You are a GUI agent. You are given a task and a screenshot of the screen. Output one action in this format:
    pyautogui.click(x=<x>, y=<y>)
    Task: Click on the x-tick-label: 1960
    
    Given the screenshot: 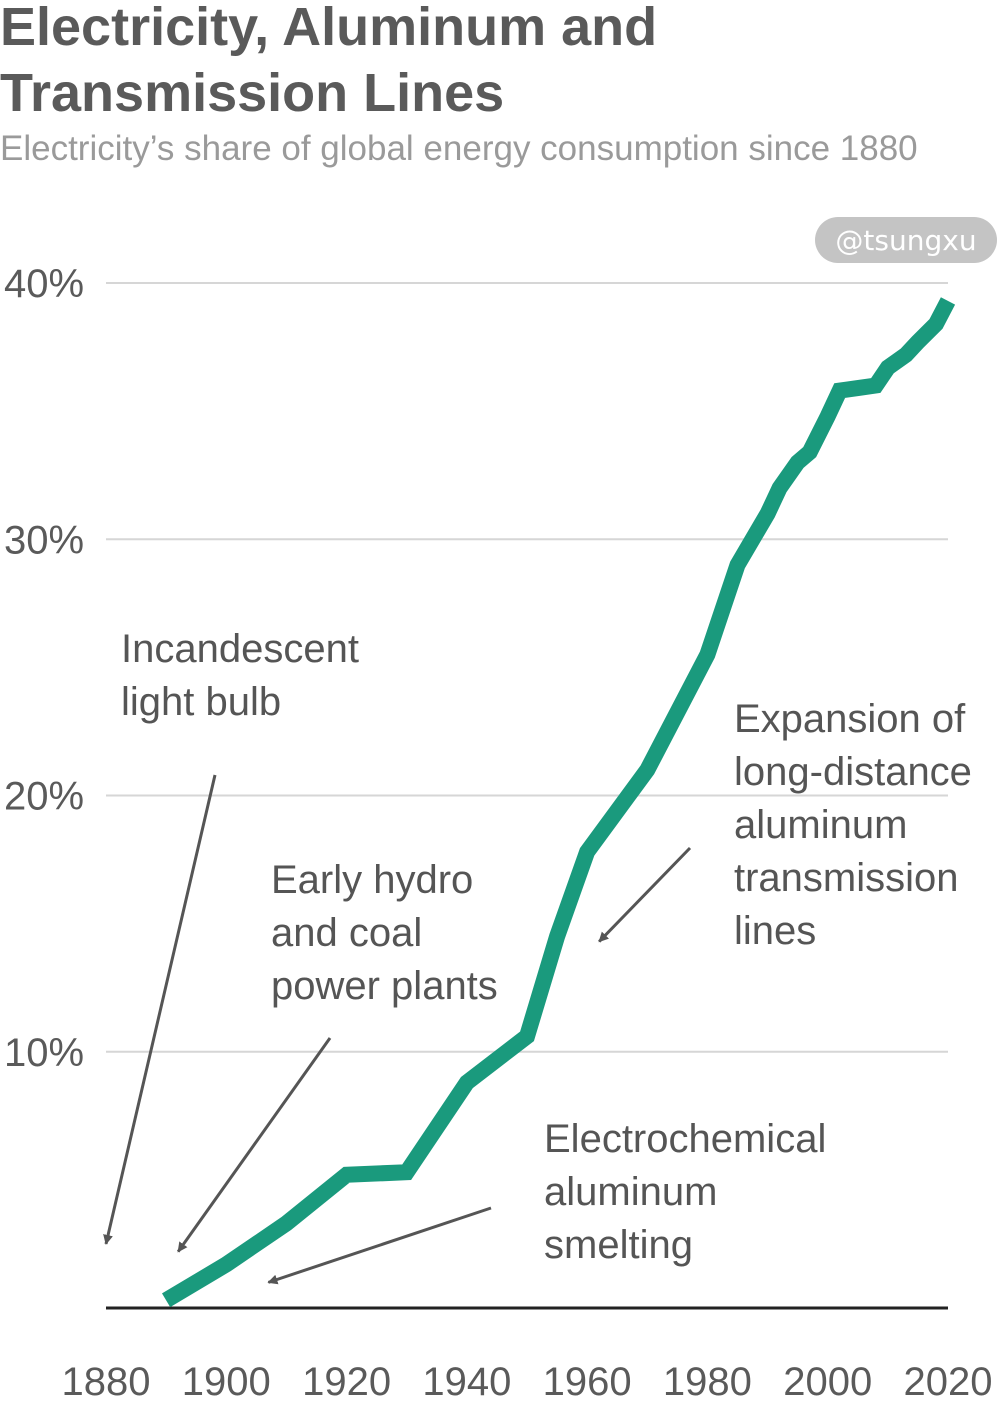 What is the action you would take?
    pyautogui.click(x=587, y=1381)
    